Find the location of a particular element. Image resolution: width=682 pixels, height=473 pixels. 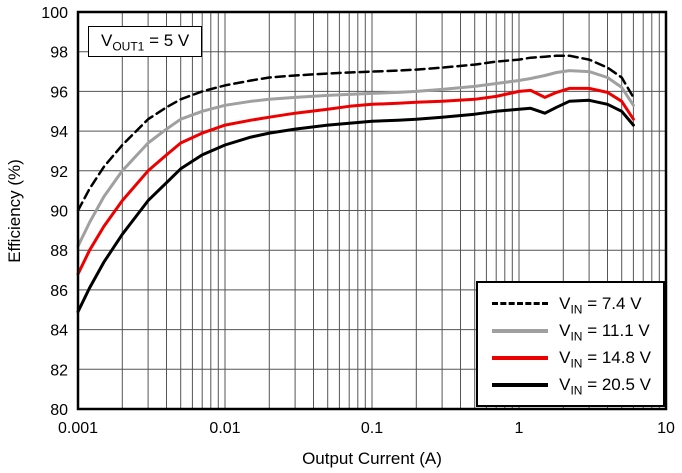

x-tick-label: 0.01 is located at coordinates (224, 428).